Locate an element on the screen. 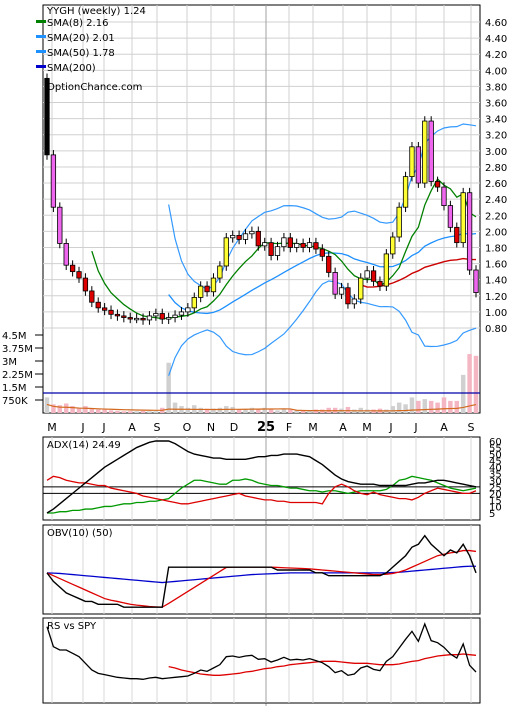  x-tick-label: M is located at coordinates (52, 427).